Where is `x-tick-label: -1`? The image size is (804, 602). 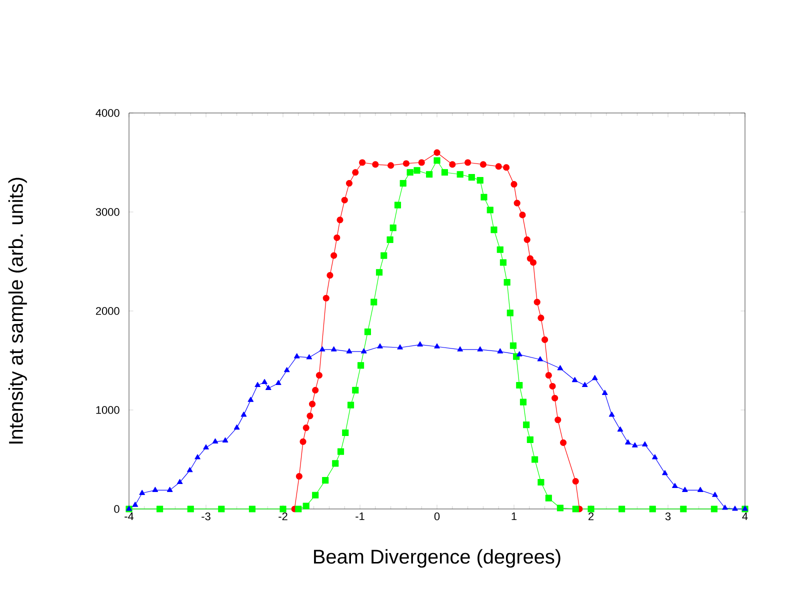
x-tick-label: -1 is located at coordinates (360, 516).